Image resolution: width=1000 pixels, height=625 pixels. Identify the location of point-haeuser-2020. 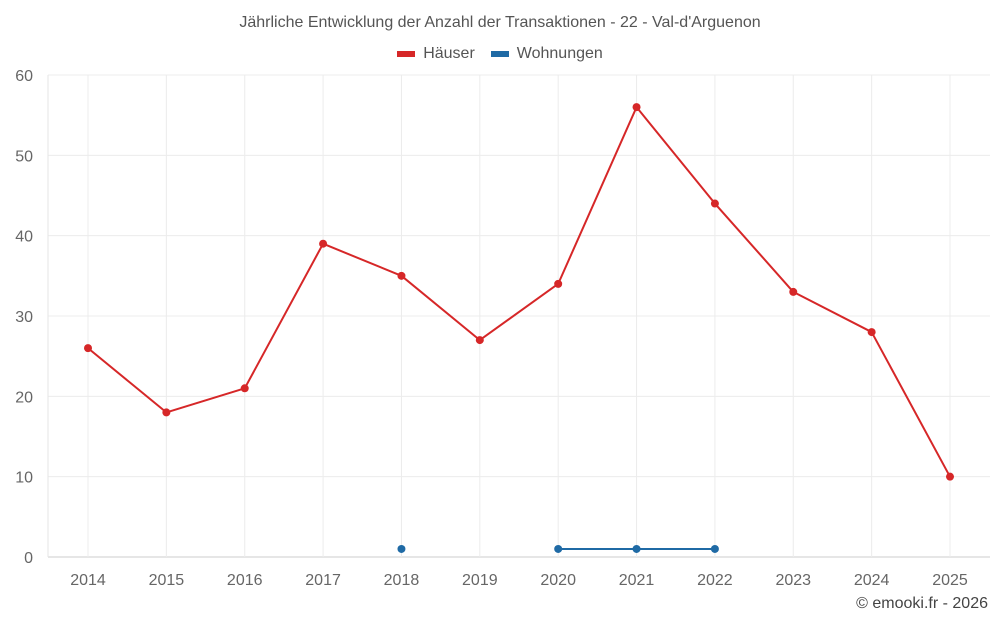
(558, 283).